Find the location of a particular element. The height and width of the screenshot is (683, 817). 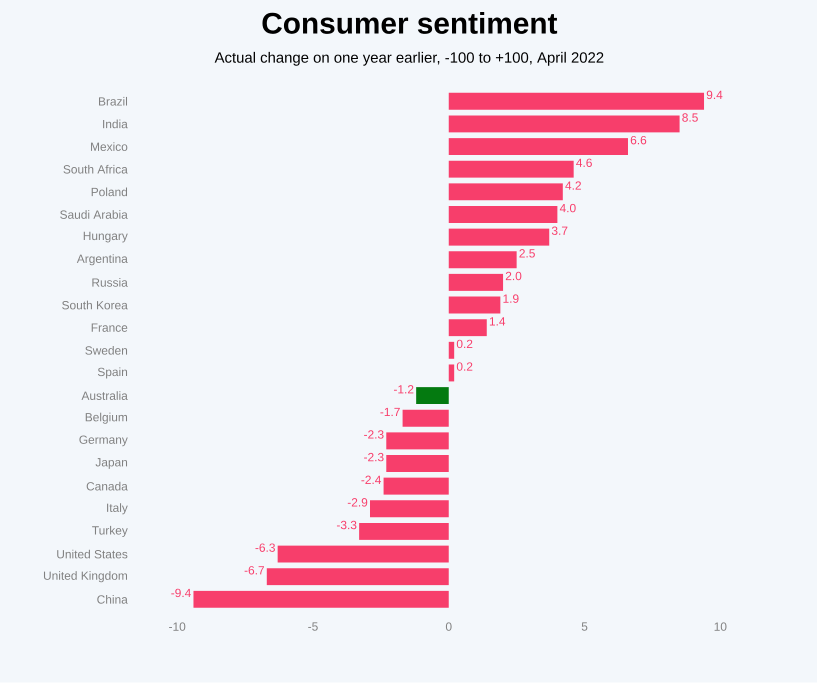

y-tick-label: United States is located at coordinates (92, 554).